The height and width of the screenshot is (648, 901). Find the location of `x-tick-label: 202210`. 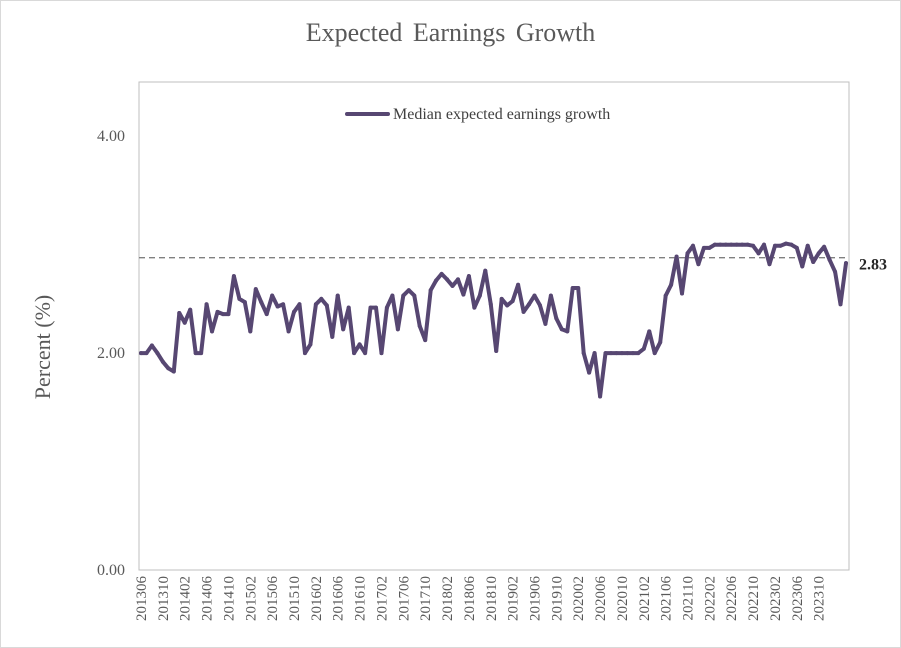

x-tick-label: 202210 is located at coordinates (754, 598).